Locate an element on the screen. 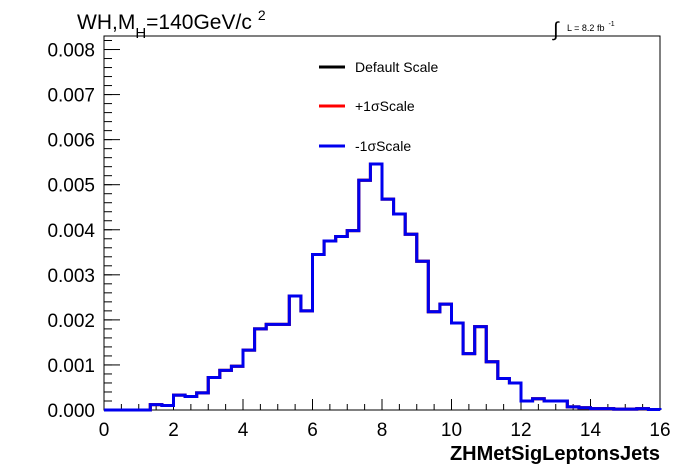 This screenshot has width=696, height=472. chart-title: WH,MH=140GeV/c 2 is located at coordinates (171, 24).